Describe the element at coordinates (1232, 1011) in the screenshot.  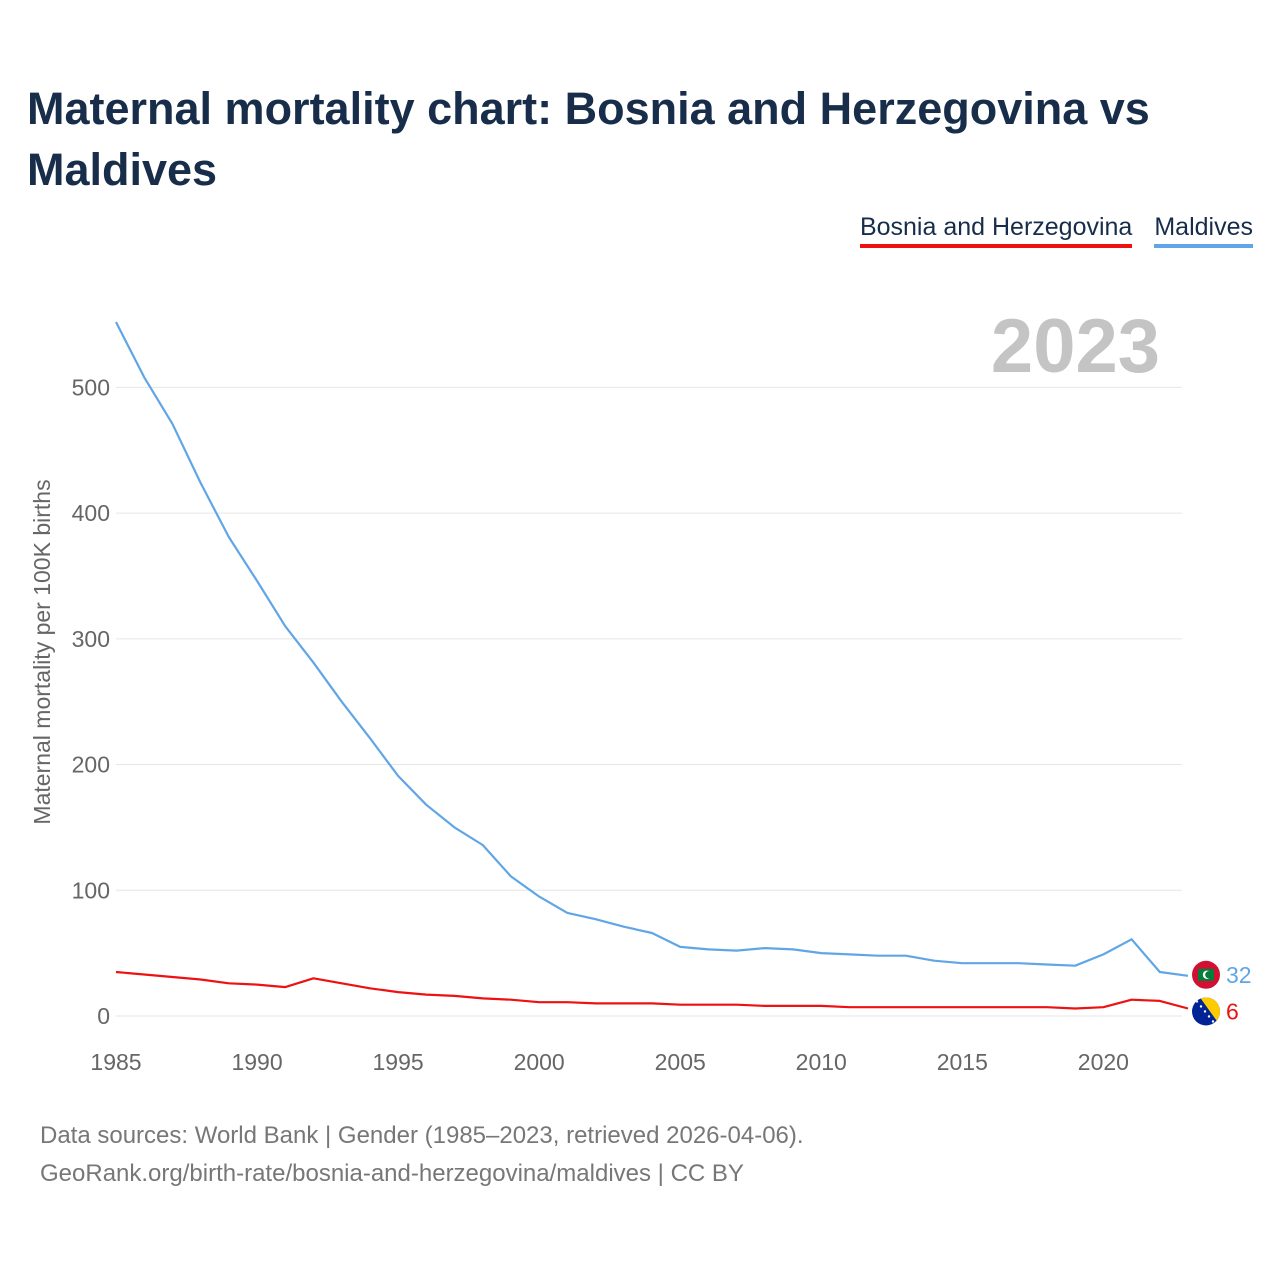
I see `end-label-bosnia: 6` at that location.